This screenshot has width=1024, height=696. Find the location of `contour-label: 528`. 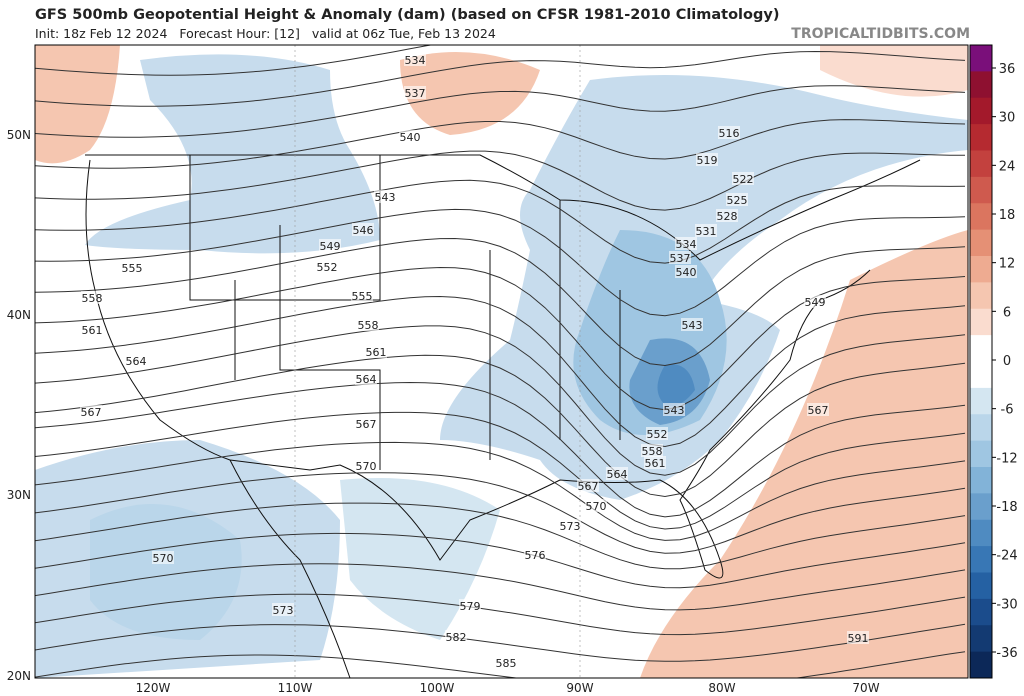

contour-label: 528 is located at coordinates (727, 216).